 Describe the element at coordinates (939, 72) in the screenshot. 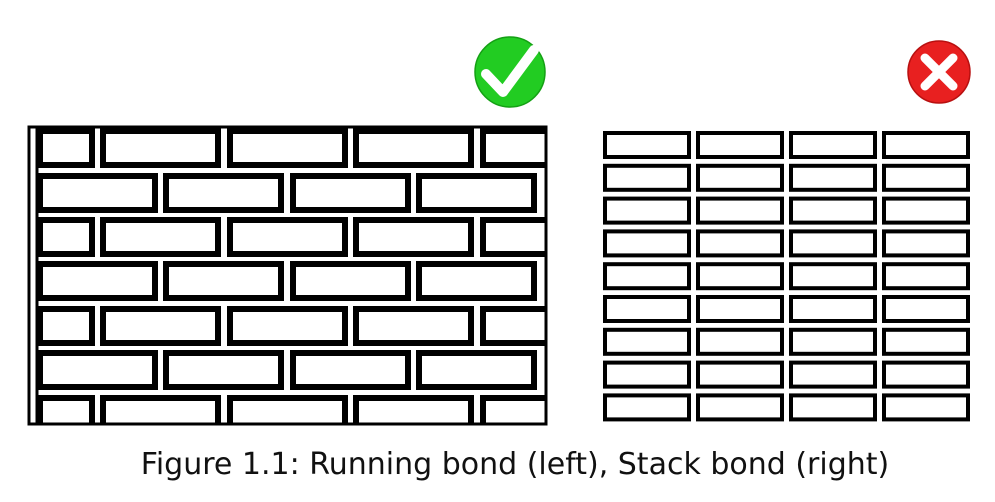

I see `cross-icon` at that location.